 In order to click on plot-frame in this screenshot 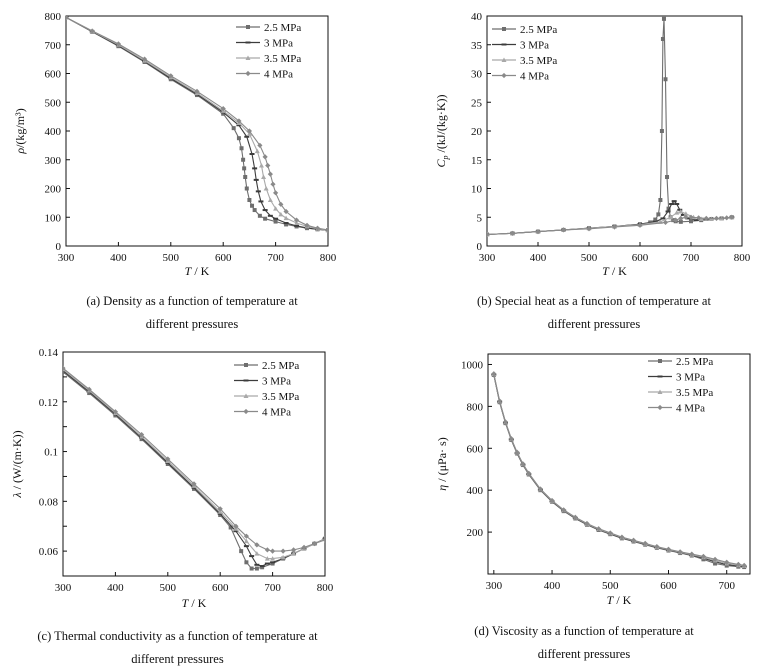, I will do `click(619, 464)`.